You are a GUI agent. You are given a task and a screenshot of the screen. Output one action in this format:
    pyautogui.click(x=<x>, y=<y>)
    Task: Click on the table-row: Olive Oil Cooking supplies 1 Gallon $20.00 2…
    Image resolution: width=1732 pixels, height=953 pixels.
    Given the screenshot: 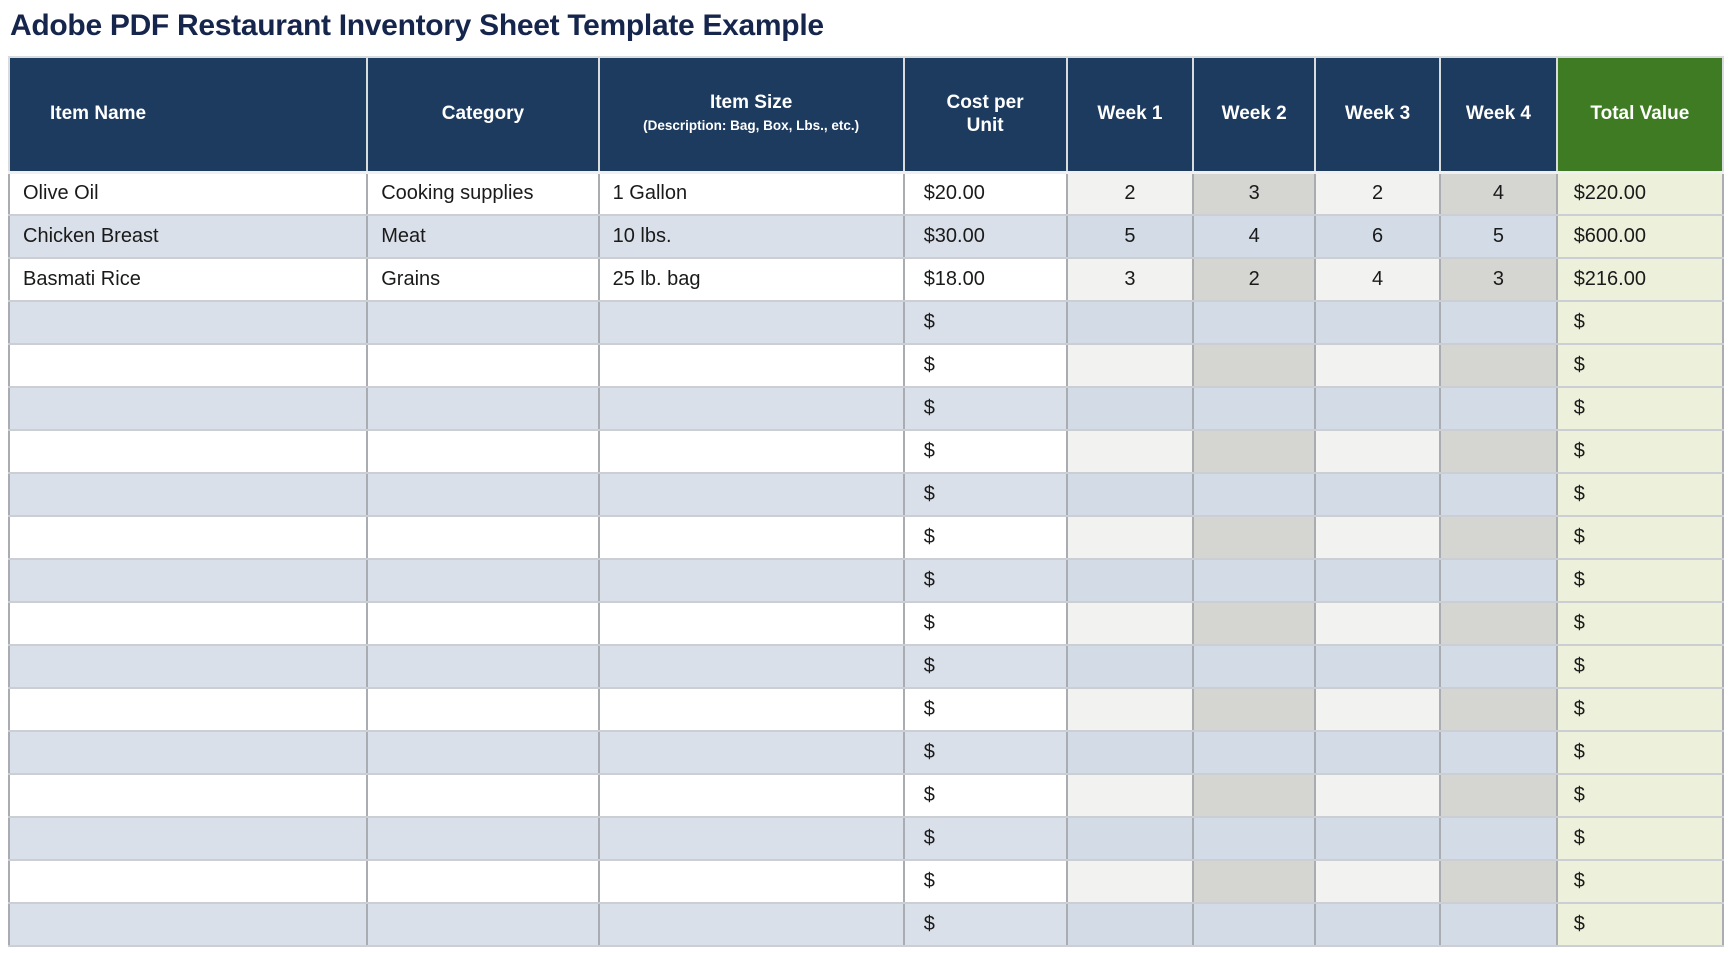 What is the action you would take?
    pyautogui.click(x=866, y=193)
    